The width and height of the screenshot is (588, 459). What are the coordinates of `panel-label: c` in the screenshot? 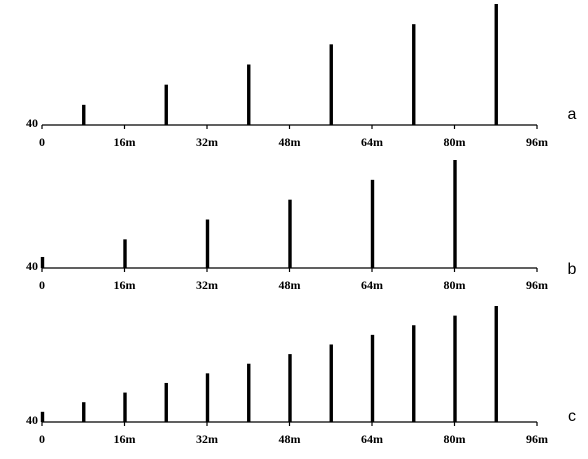 It's located at (572, 416).